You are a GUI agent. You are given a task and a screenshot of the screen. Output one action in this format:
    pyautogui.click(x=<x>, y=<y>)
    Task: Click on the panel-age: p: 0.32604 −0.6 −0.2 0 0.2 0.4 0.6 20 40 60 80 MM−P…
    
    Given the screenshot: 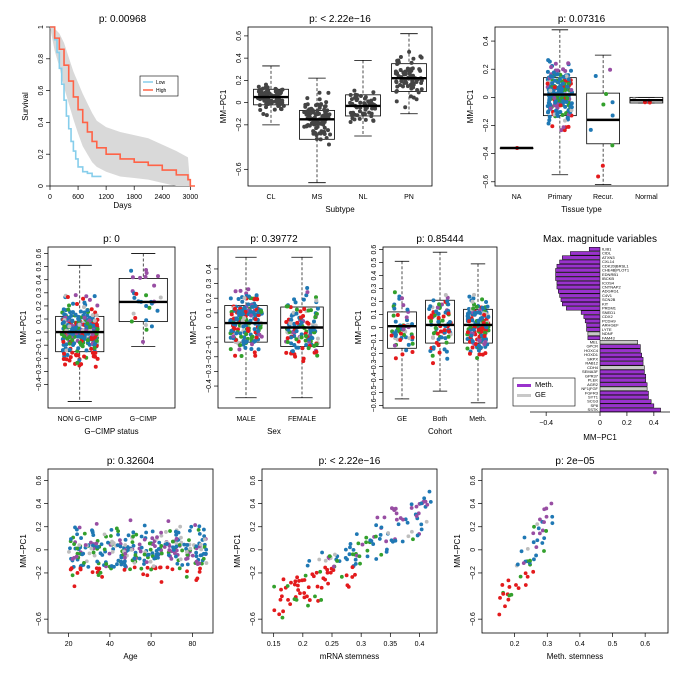 What is the action you would take?
    pyautogui.click(x=116, y=558)
    